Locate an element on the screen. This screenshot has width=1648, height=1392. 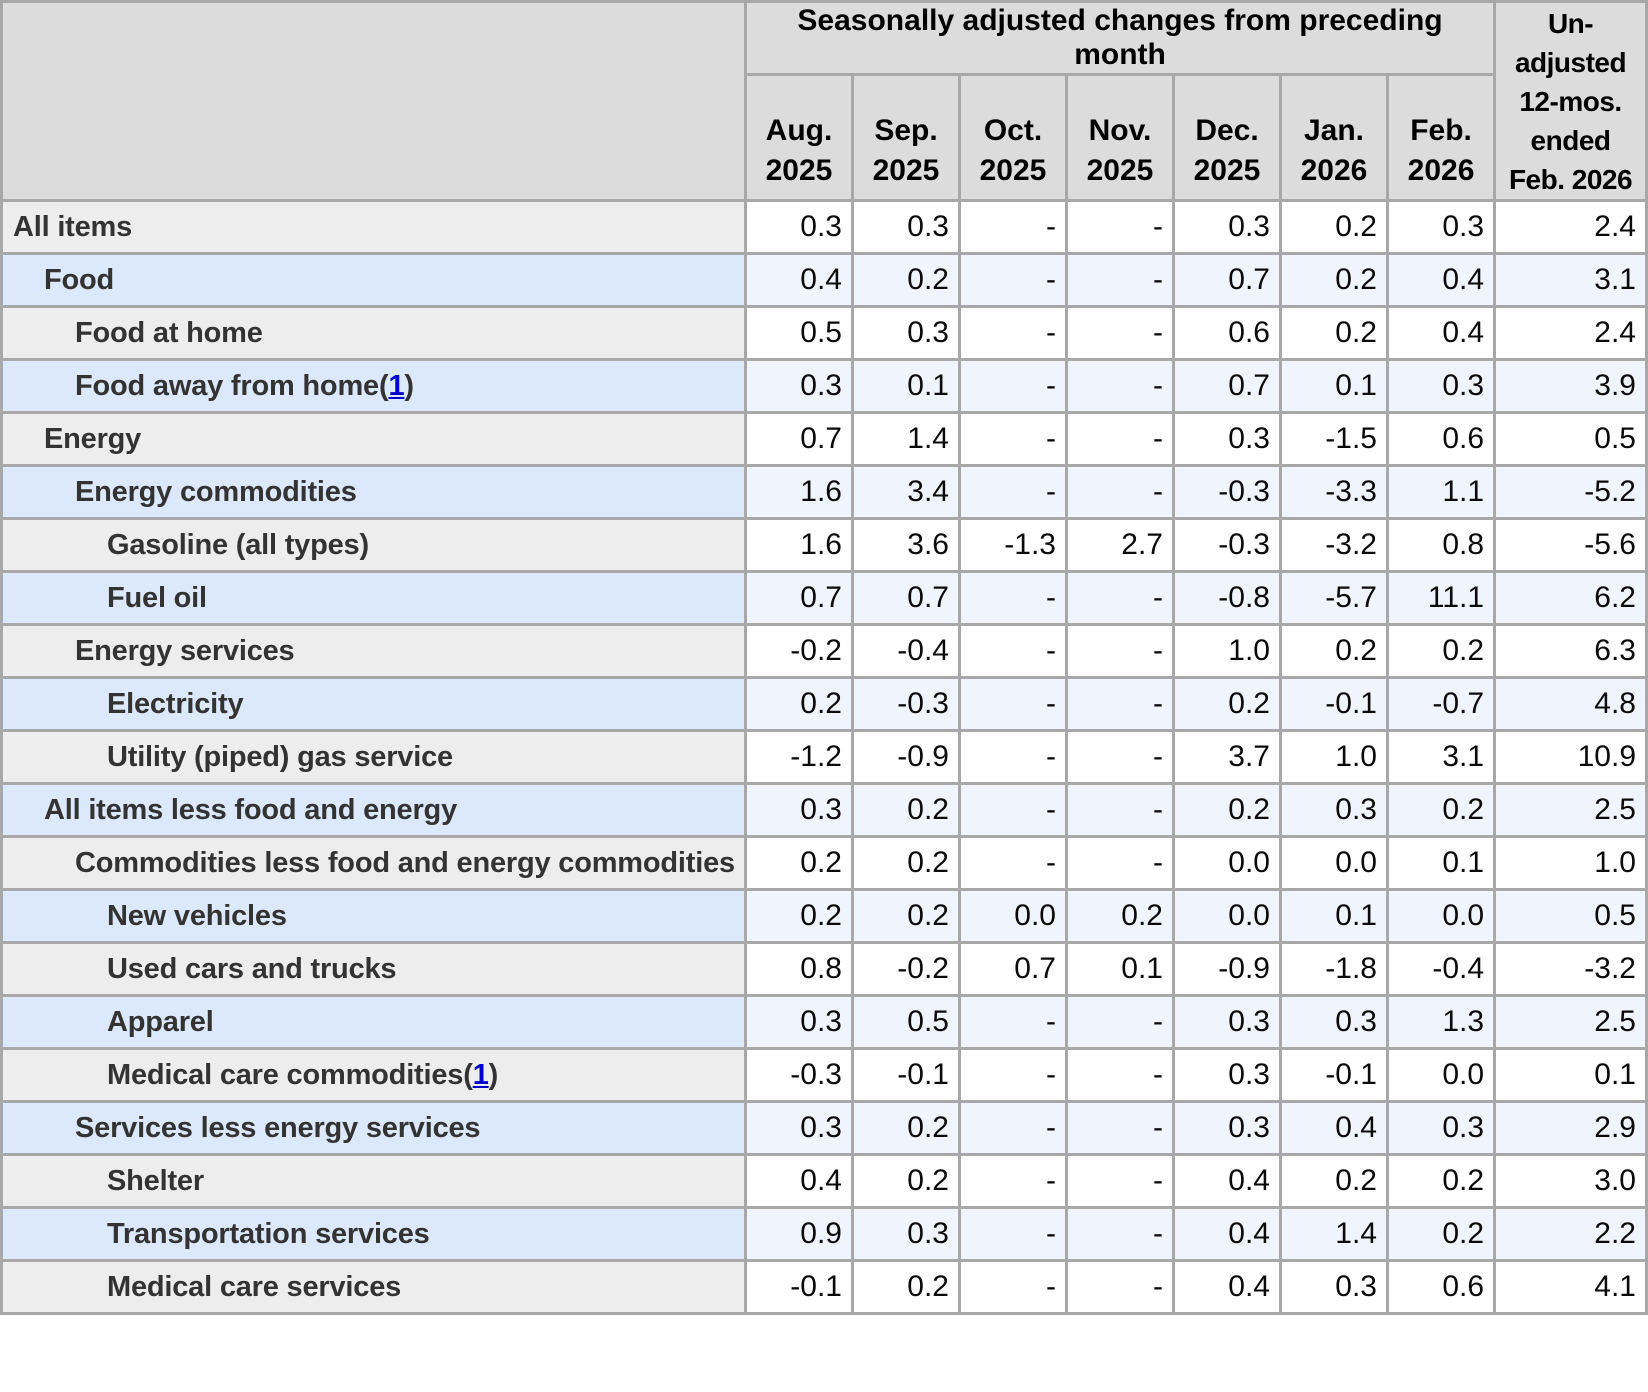
value-cell: 3.1 is located at coordinates (1441, 757).